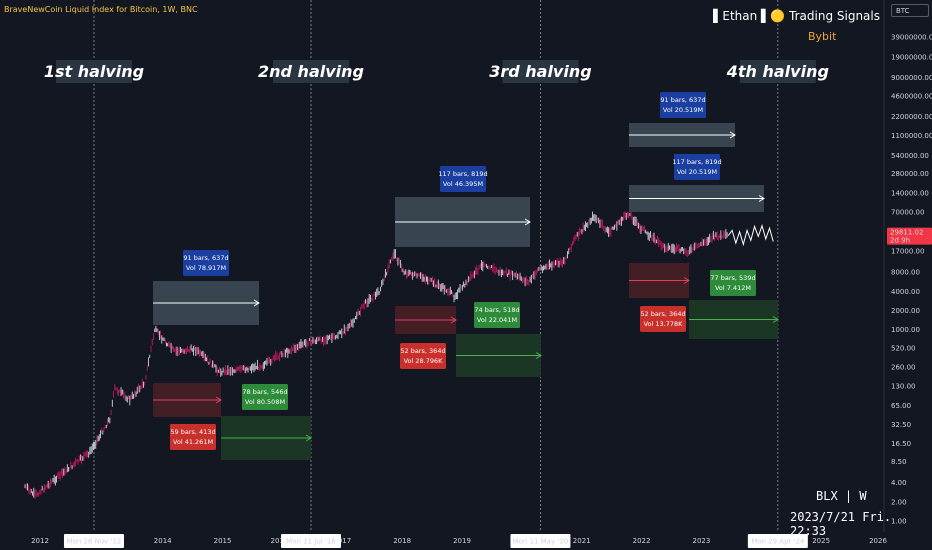 This screenshot has width=932, height=550. What do you see at coordinates (903, 387) in the screenshot?
I see `price-tick-label: 130.00` at bounding box center [903, 387].